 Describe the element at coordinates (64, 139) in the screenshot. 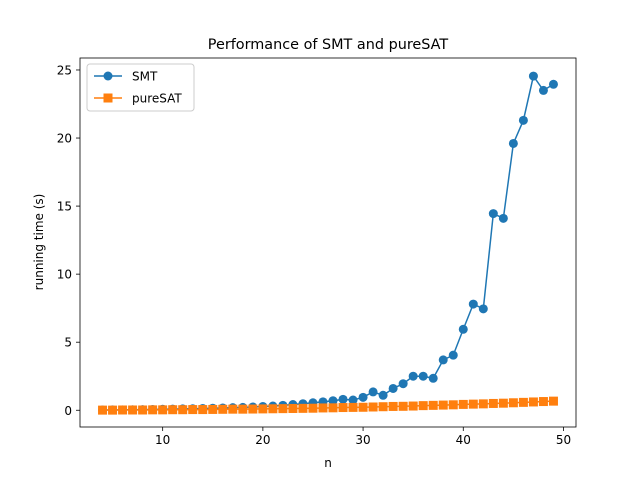

I see `y-tick-label: 20` at that location.